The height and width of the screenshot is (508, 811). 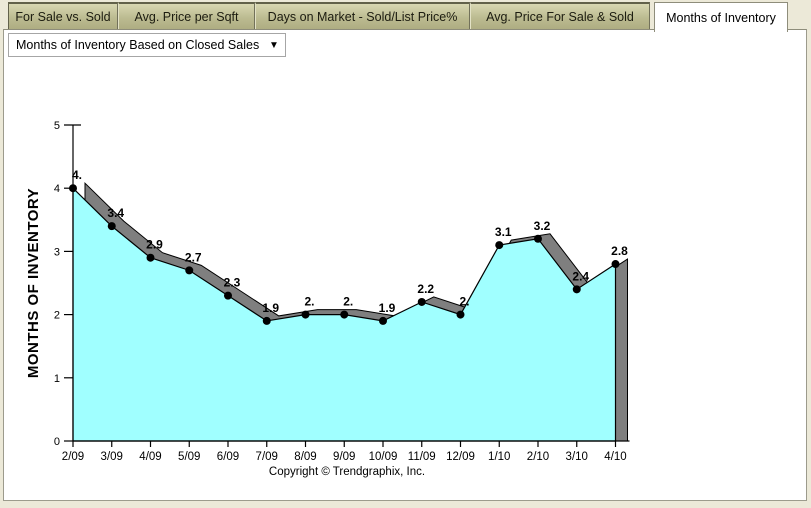 What do you see at coordinates (57, 316) in the screenshot?
I see `svg-text: 2` at bounding box center [57, 316].